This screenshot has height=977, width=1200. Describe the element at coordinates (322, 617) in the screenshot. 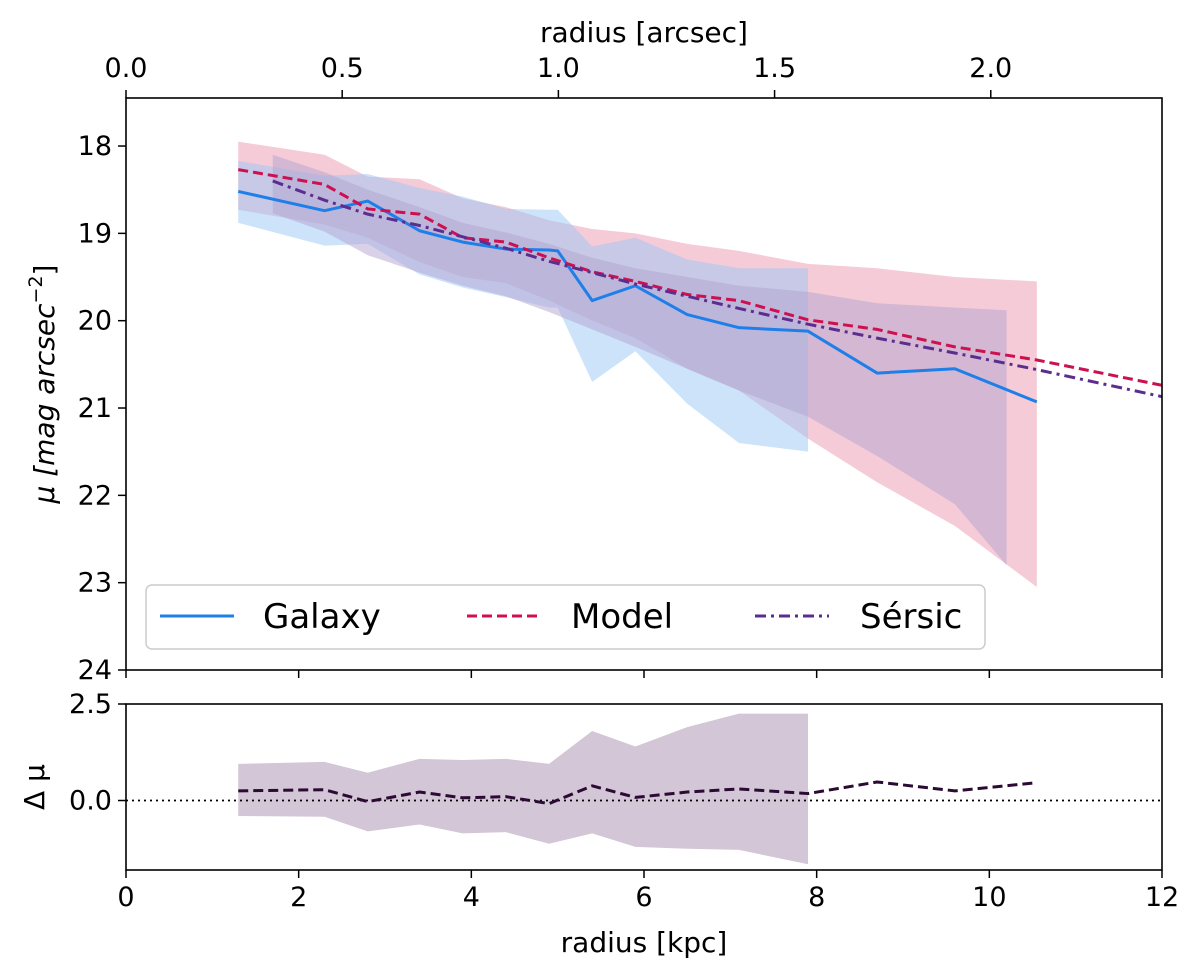

I see `legend-galaxy-label: Galaxy` at that location.